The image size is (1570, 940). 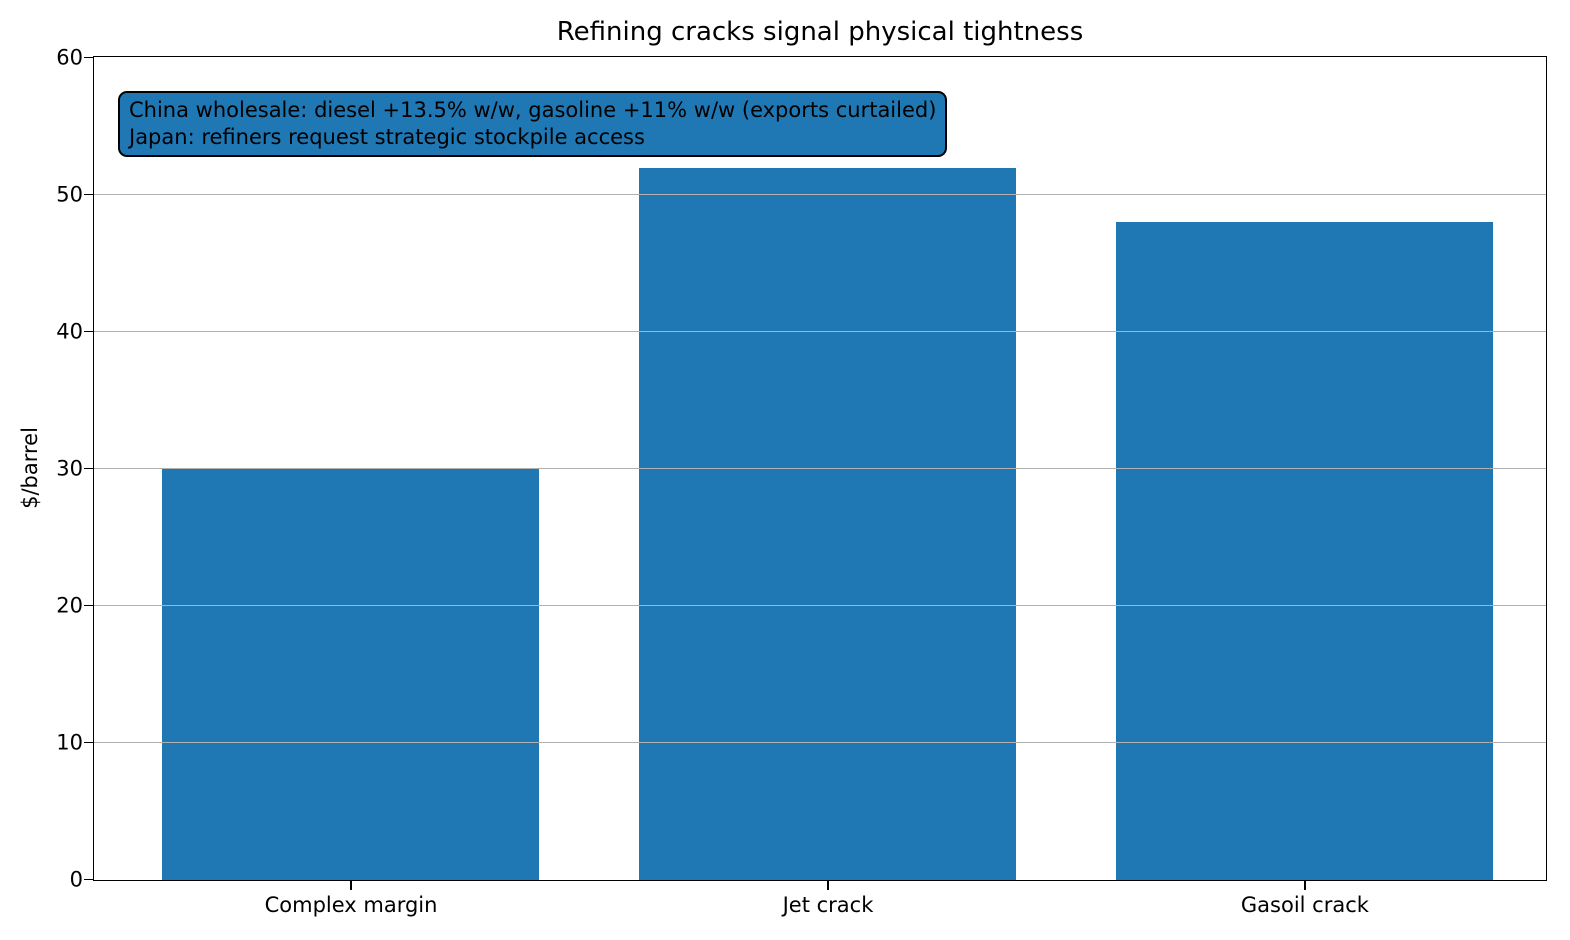 I want to click on y-tick-label-50: 50, so click(x=69, y=194).